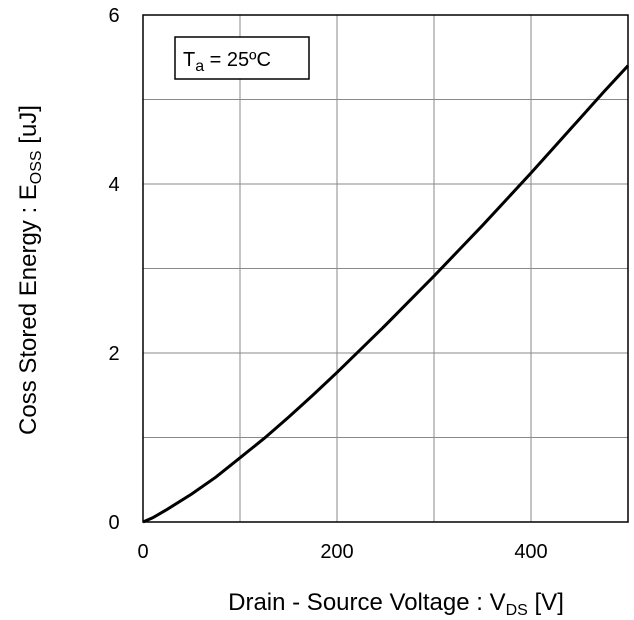  I want to click on x-tick-label: 200, so click(336, 552).